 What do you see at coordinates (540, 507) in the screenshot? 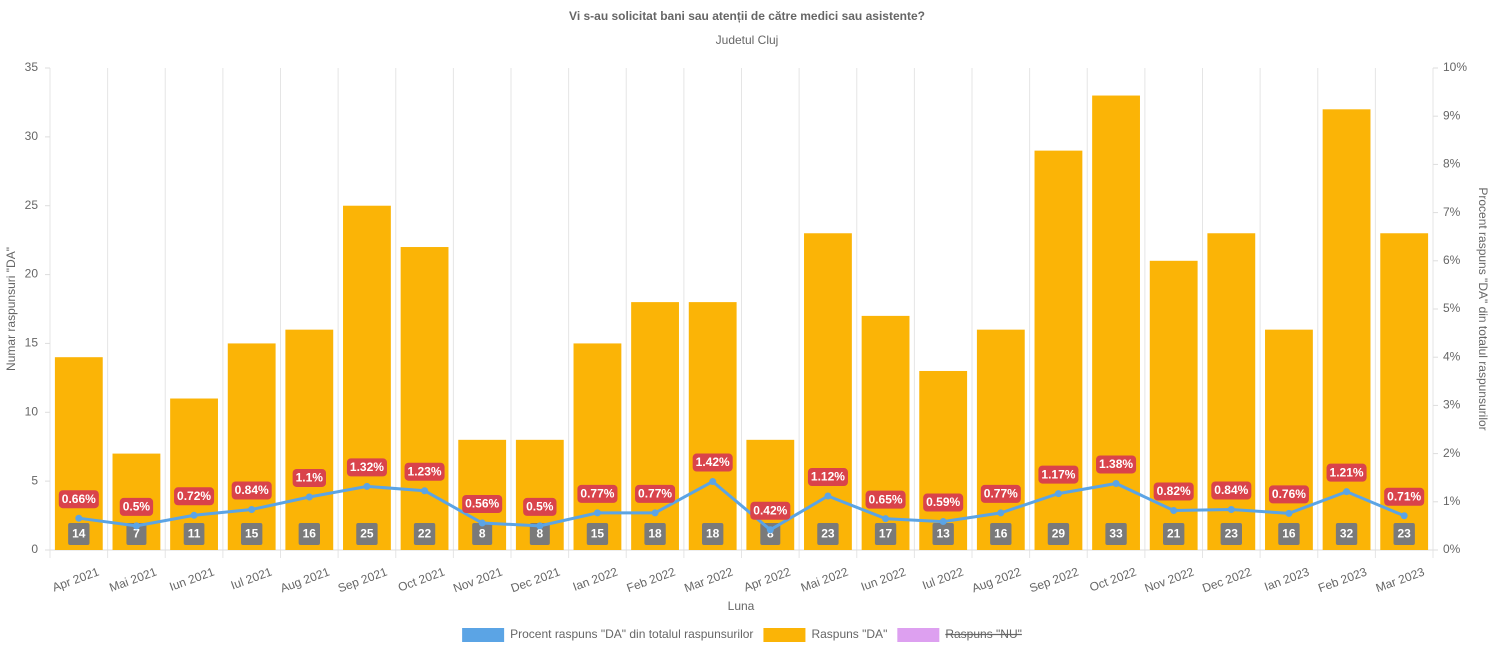
I see `line-label-text: 0.5%` at bounding box center [540, 507].